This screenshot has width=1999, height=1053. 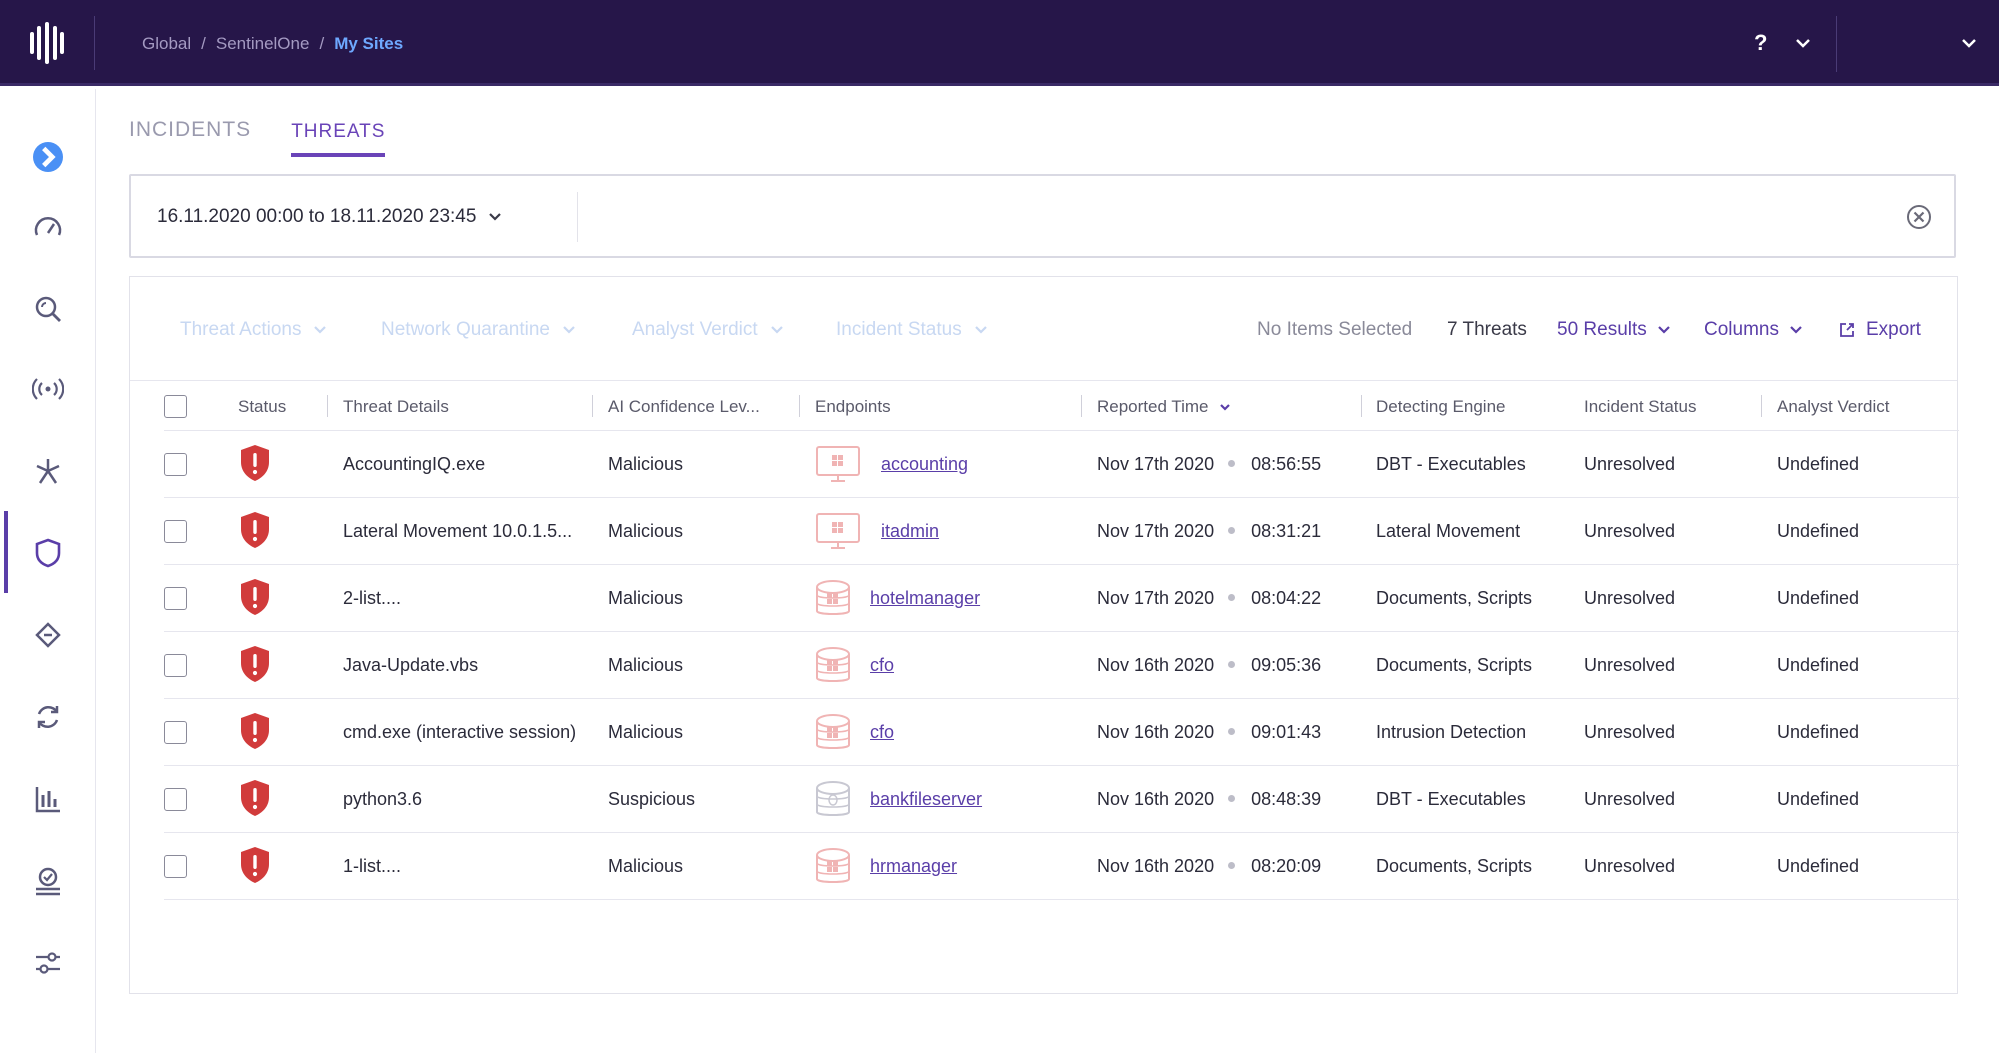 I want to click on sliders-icon, so click(x=48, y=963).